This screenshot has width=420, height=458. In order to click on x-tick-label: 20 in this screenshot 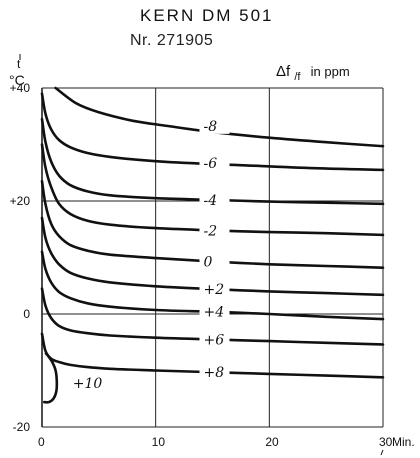, I will do `click(272, 442)`.